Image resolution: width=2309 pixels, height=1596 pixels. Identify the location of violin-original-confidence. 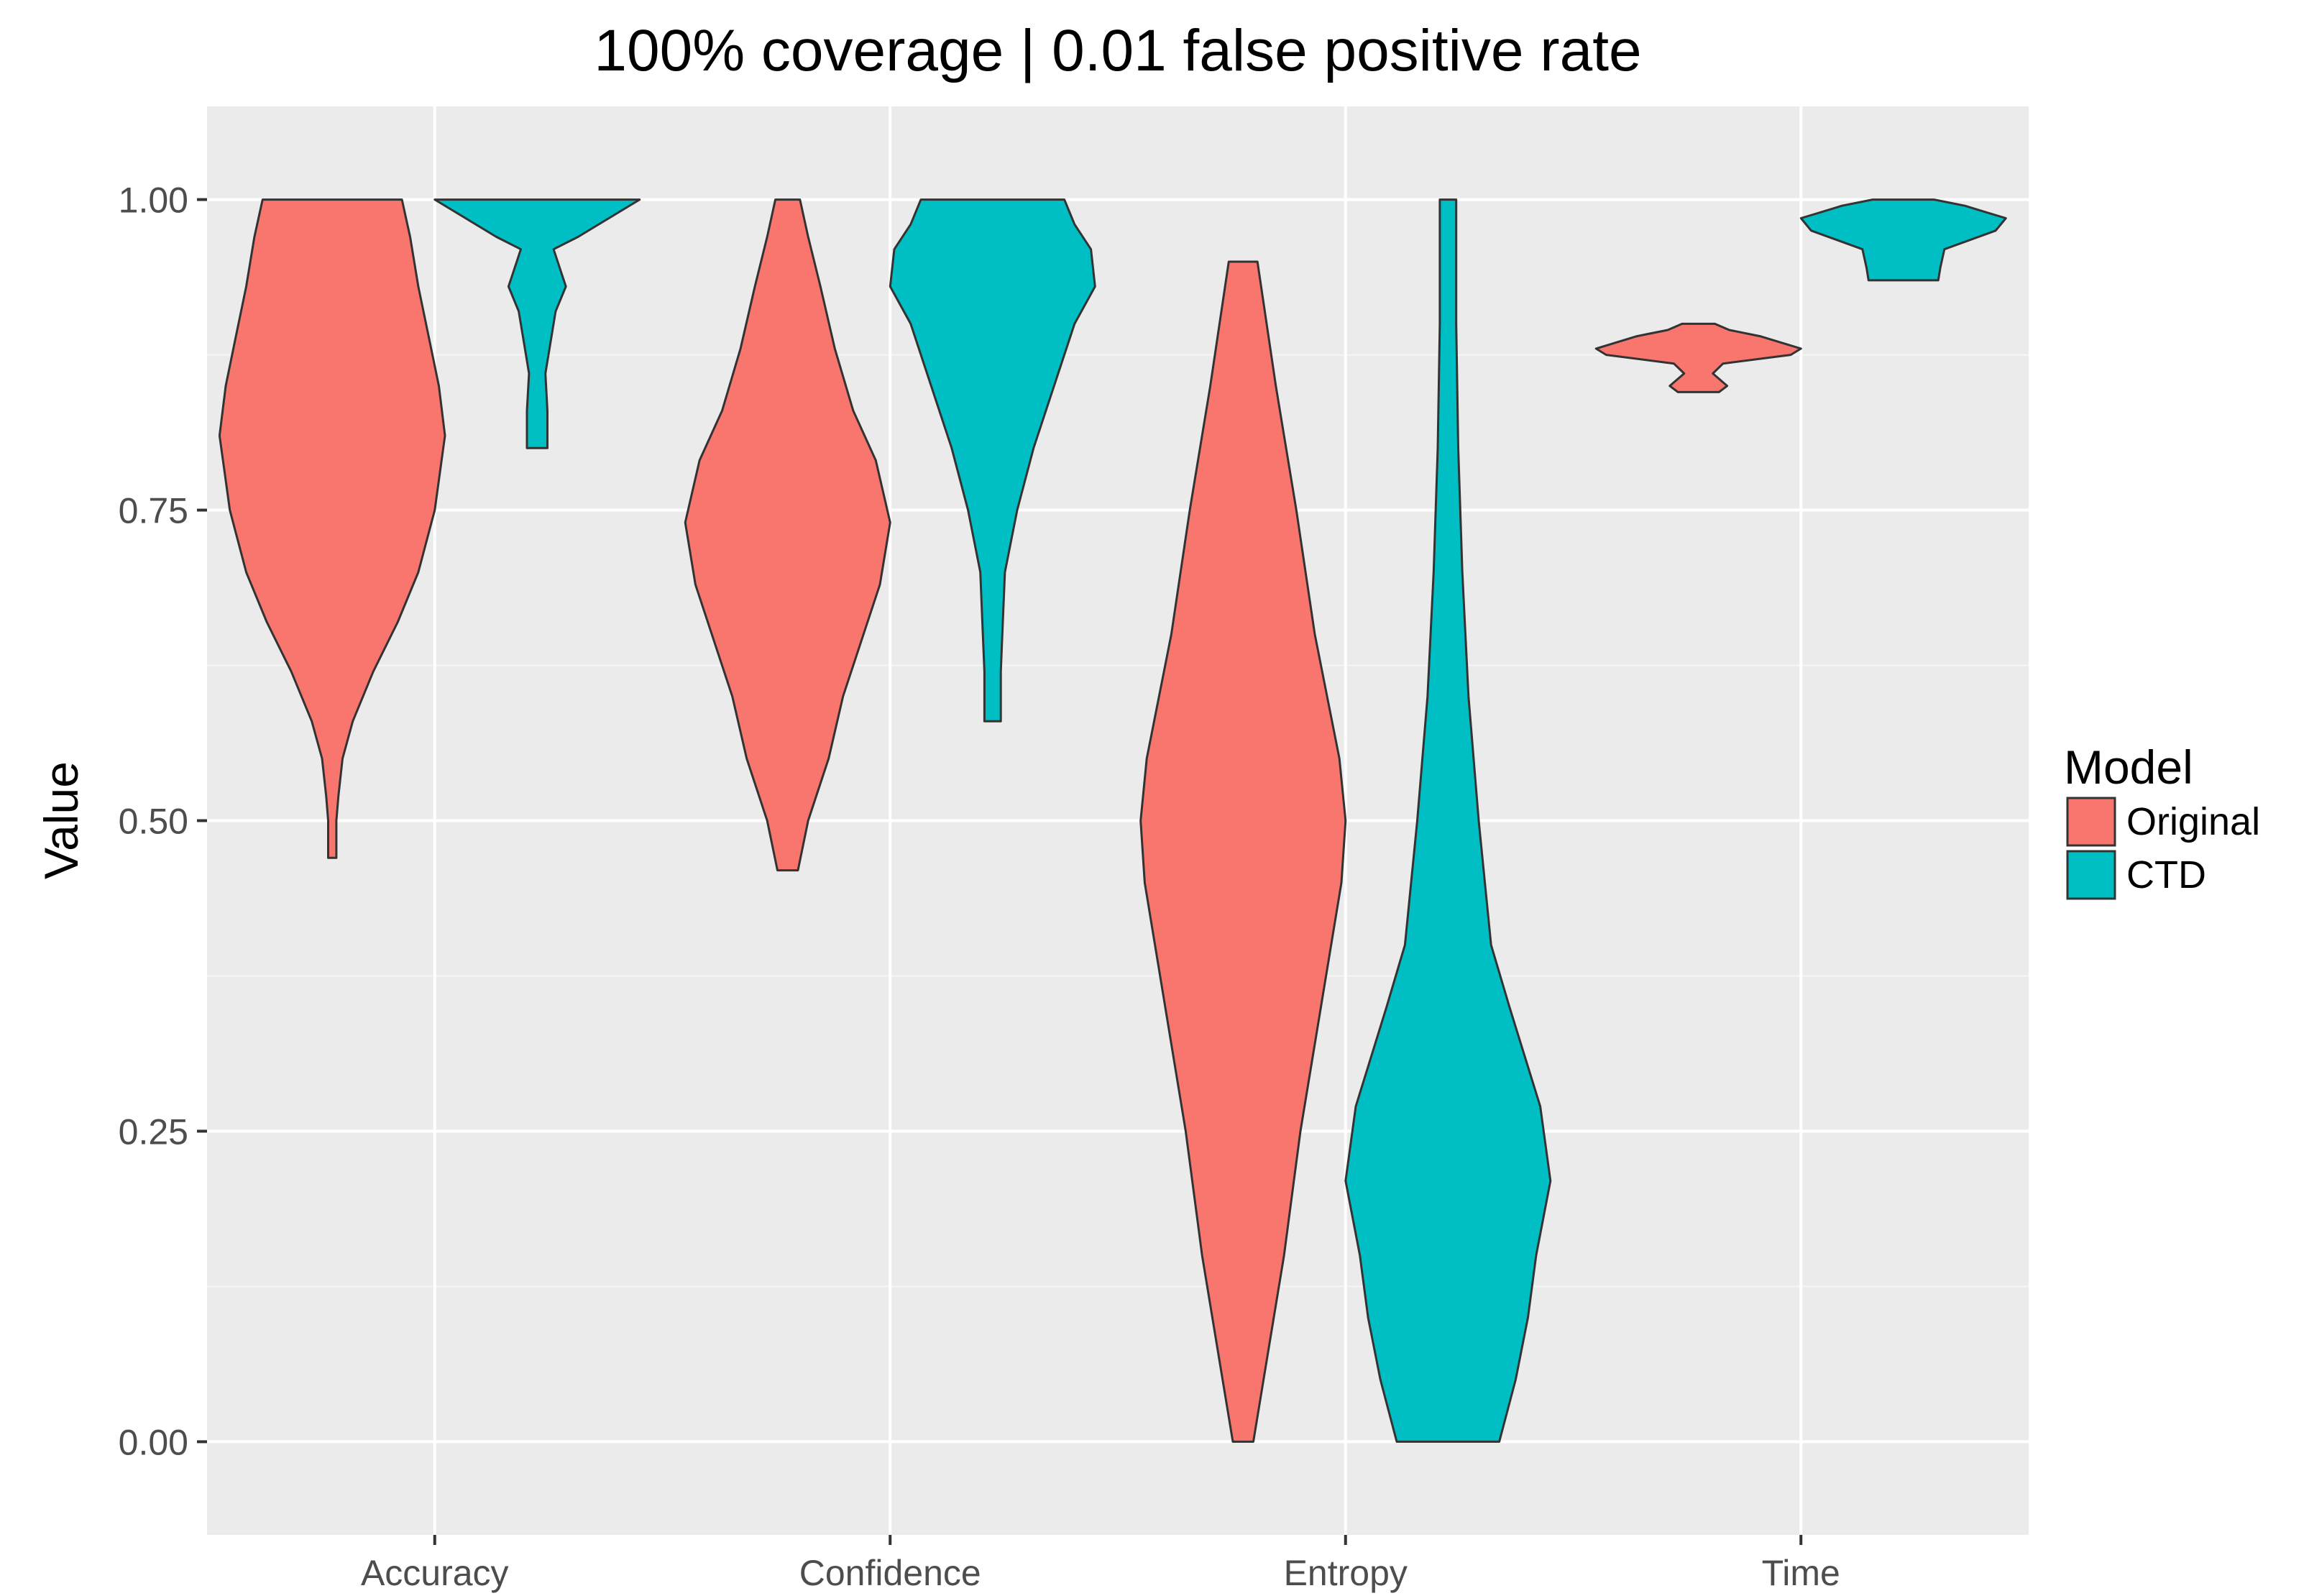
(788, 535).